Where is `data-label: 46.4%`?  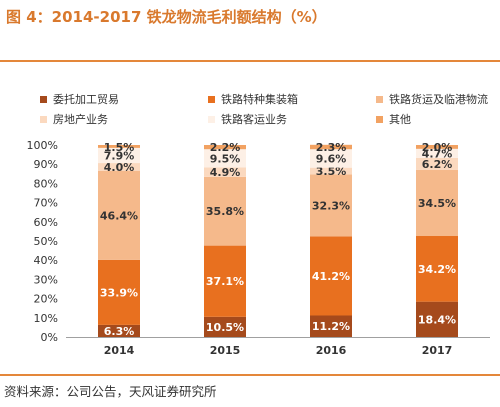
data-label: 46.4% is located at coordinates (119, 215).